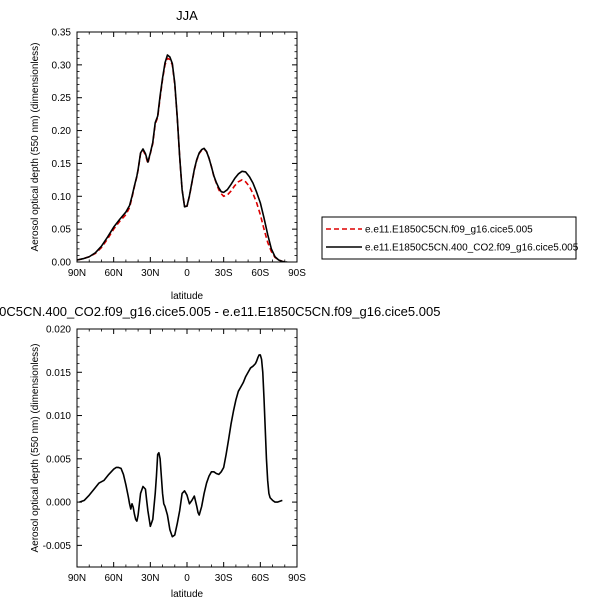 The width and height of the screenshot is (604, 604). Describe the element at coordinates (449, 230) in the screenshot. I see `legend-label-1: e.e11.E1850C5CN.f09_g16.cice5.005` at that location.